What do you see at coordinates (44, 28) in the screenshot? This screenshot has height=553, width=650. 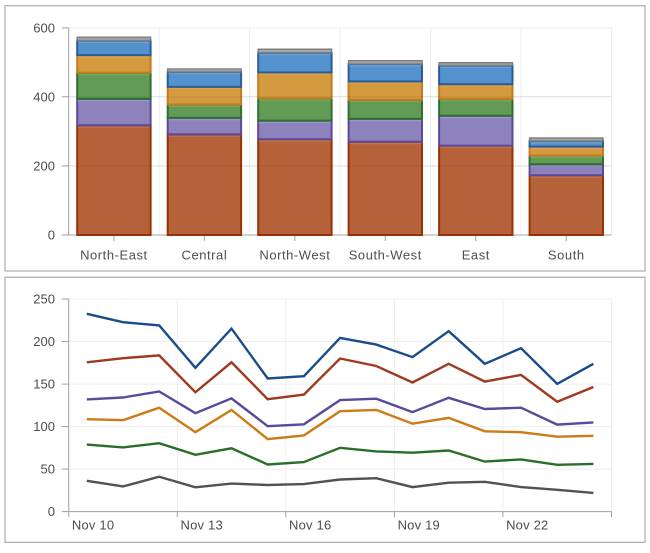 I see `svg-text: 600` at bounding box center [44, 28].